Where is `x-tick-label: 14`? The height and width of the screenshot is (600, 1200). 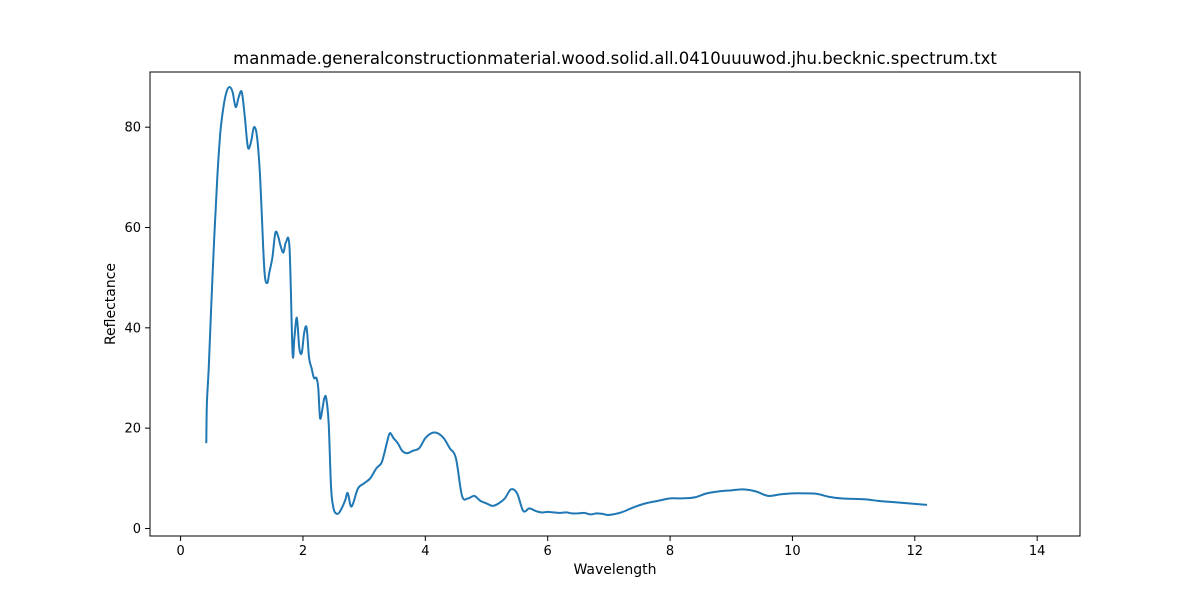
x-tick-label: 14 is located at coordinates (1037, 551).